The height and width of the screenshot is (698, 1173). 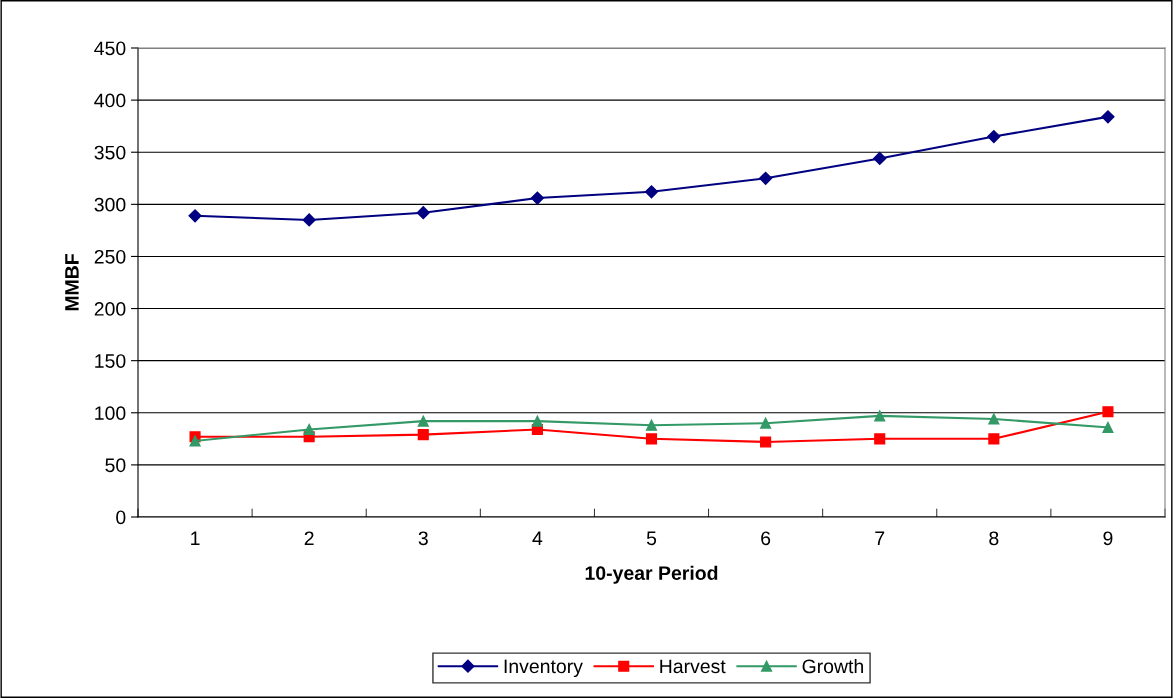 I want to click on y-tick-label: 400, so click(x=110, y=100).